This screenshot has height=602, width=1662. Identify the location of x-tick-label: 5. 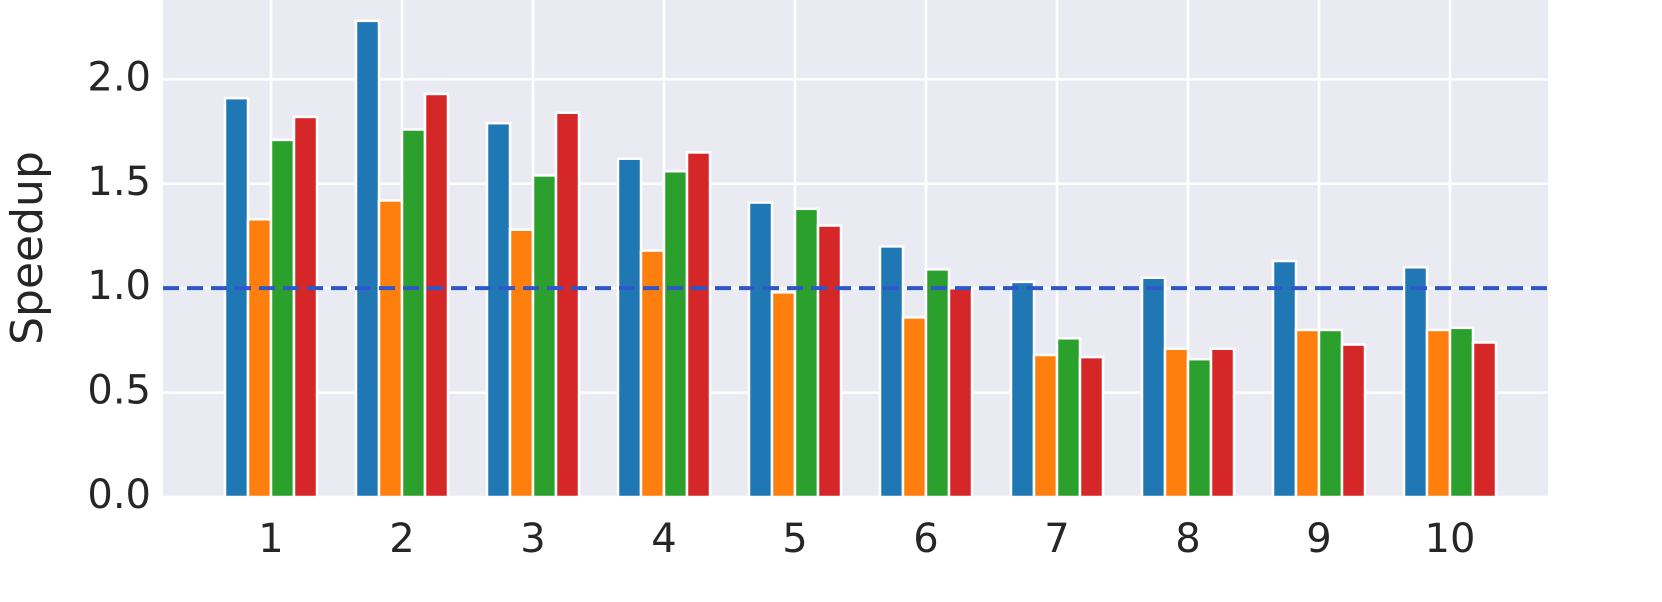
(794, 539).